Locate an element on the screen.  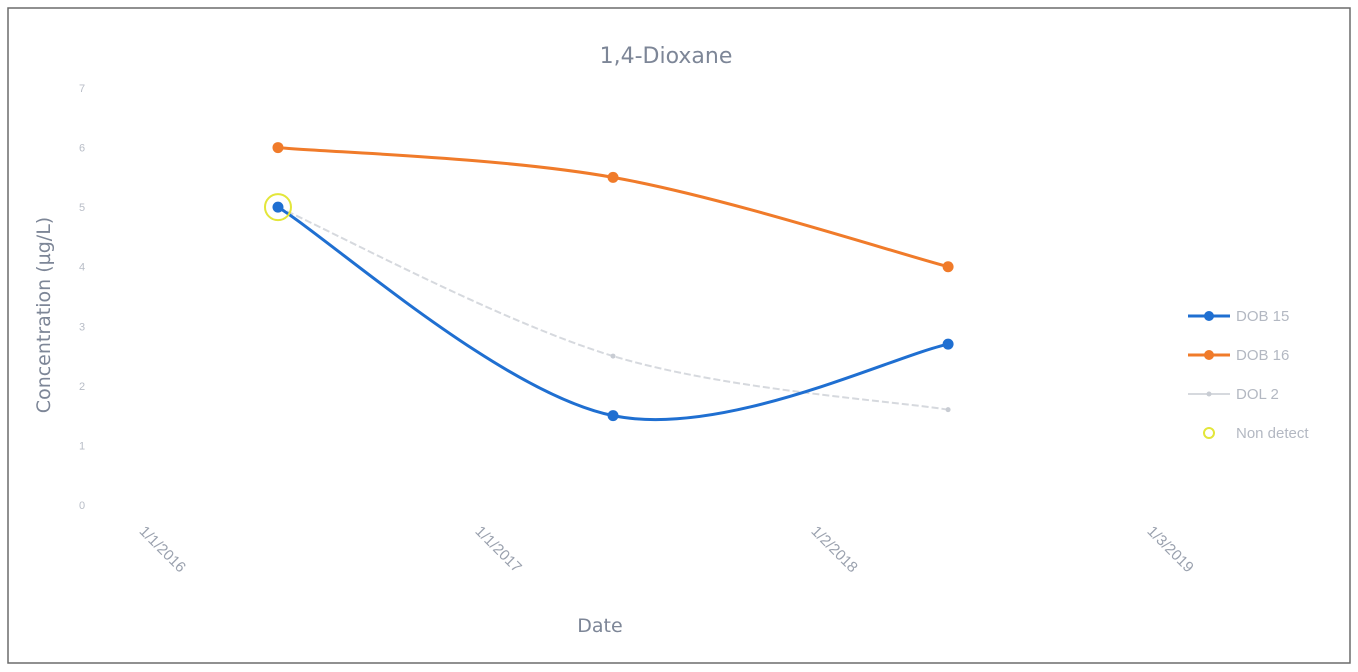
y-tick-label: 7 is located at coordinates (82, 89).